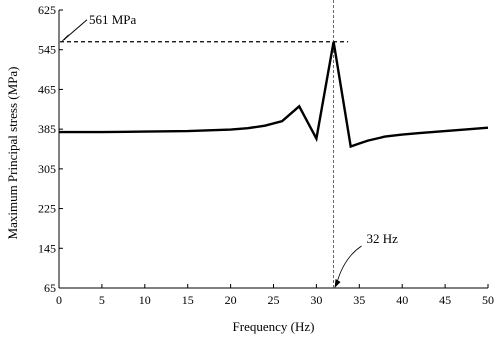 The image size is (497, 339). I want to click on x-tick-label: 30, so click(316, 300).